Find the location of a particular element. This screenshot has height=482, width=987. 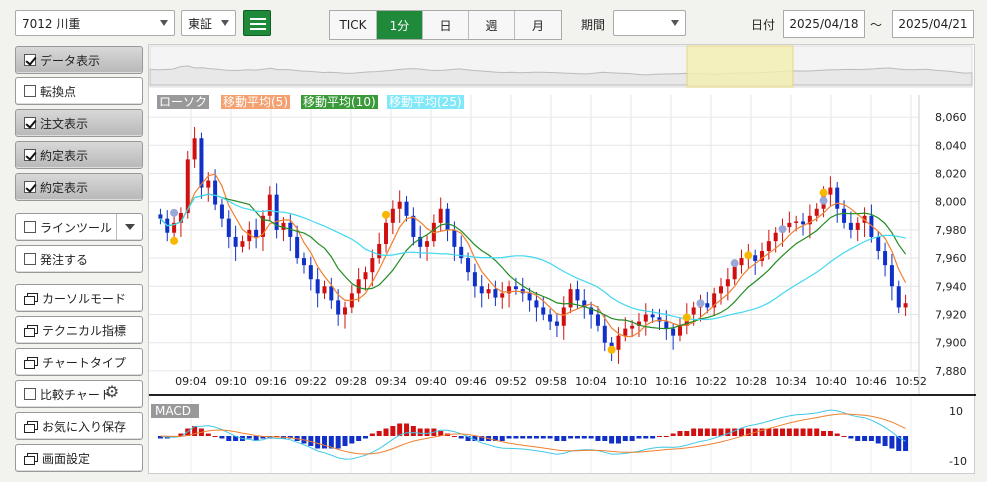

tab-0: TICK is located at coordinates (353, 25).